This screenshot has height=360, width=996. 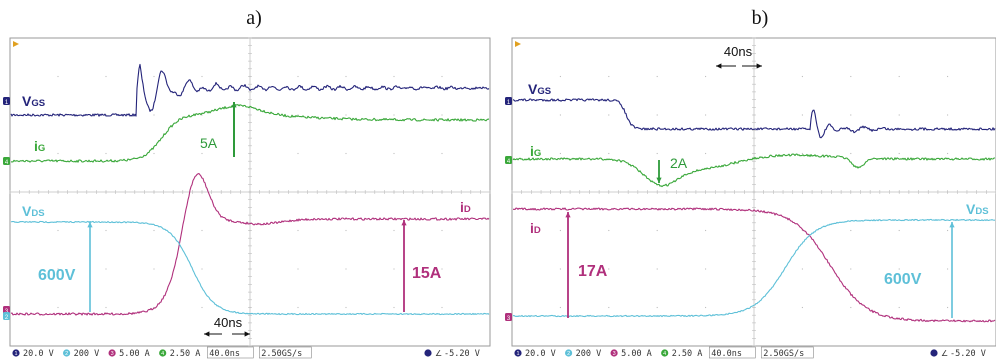 What do you see at coordinates (508, 160) in the screenshot?
I see `channel-4-marker-b` at bounding box center [508, 160].